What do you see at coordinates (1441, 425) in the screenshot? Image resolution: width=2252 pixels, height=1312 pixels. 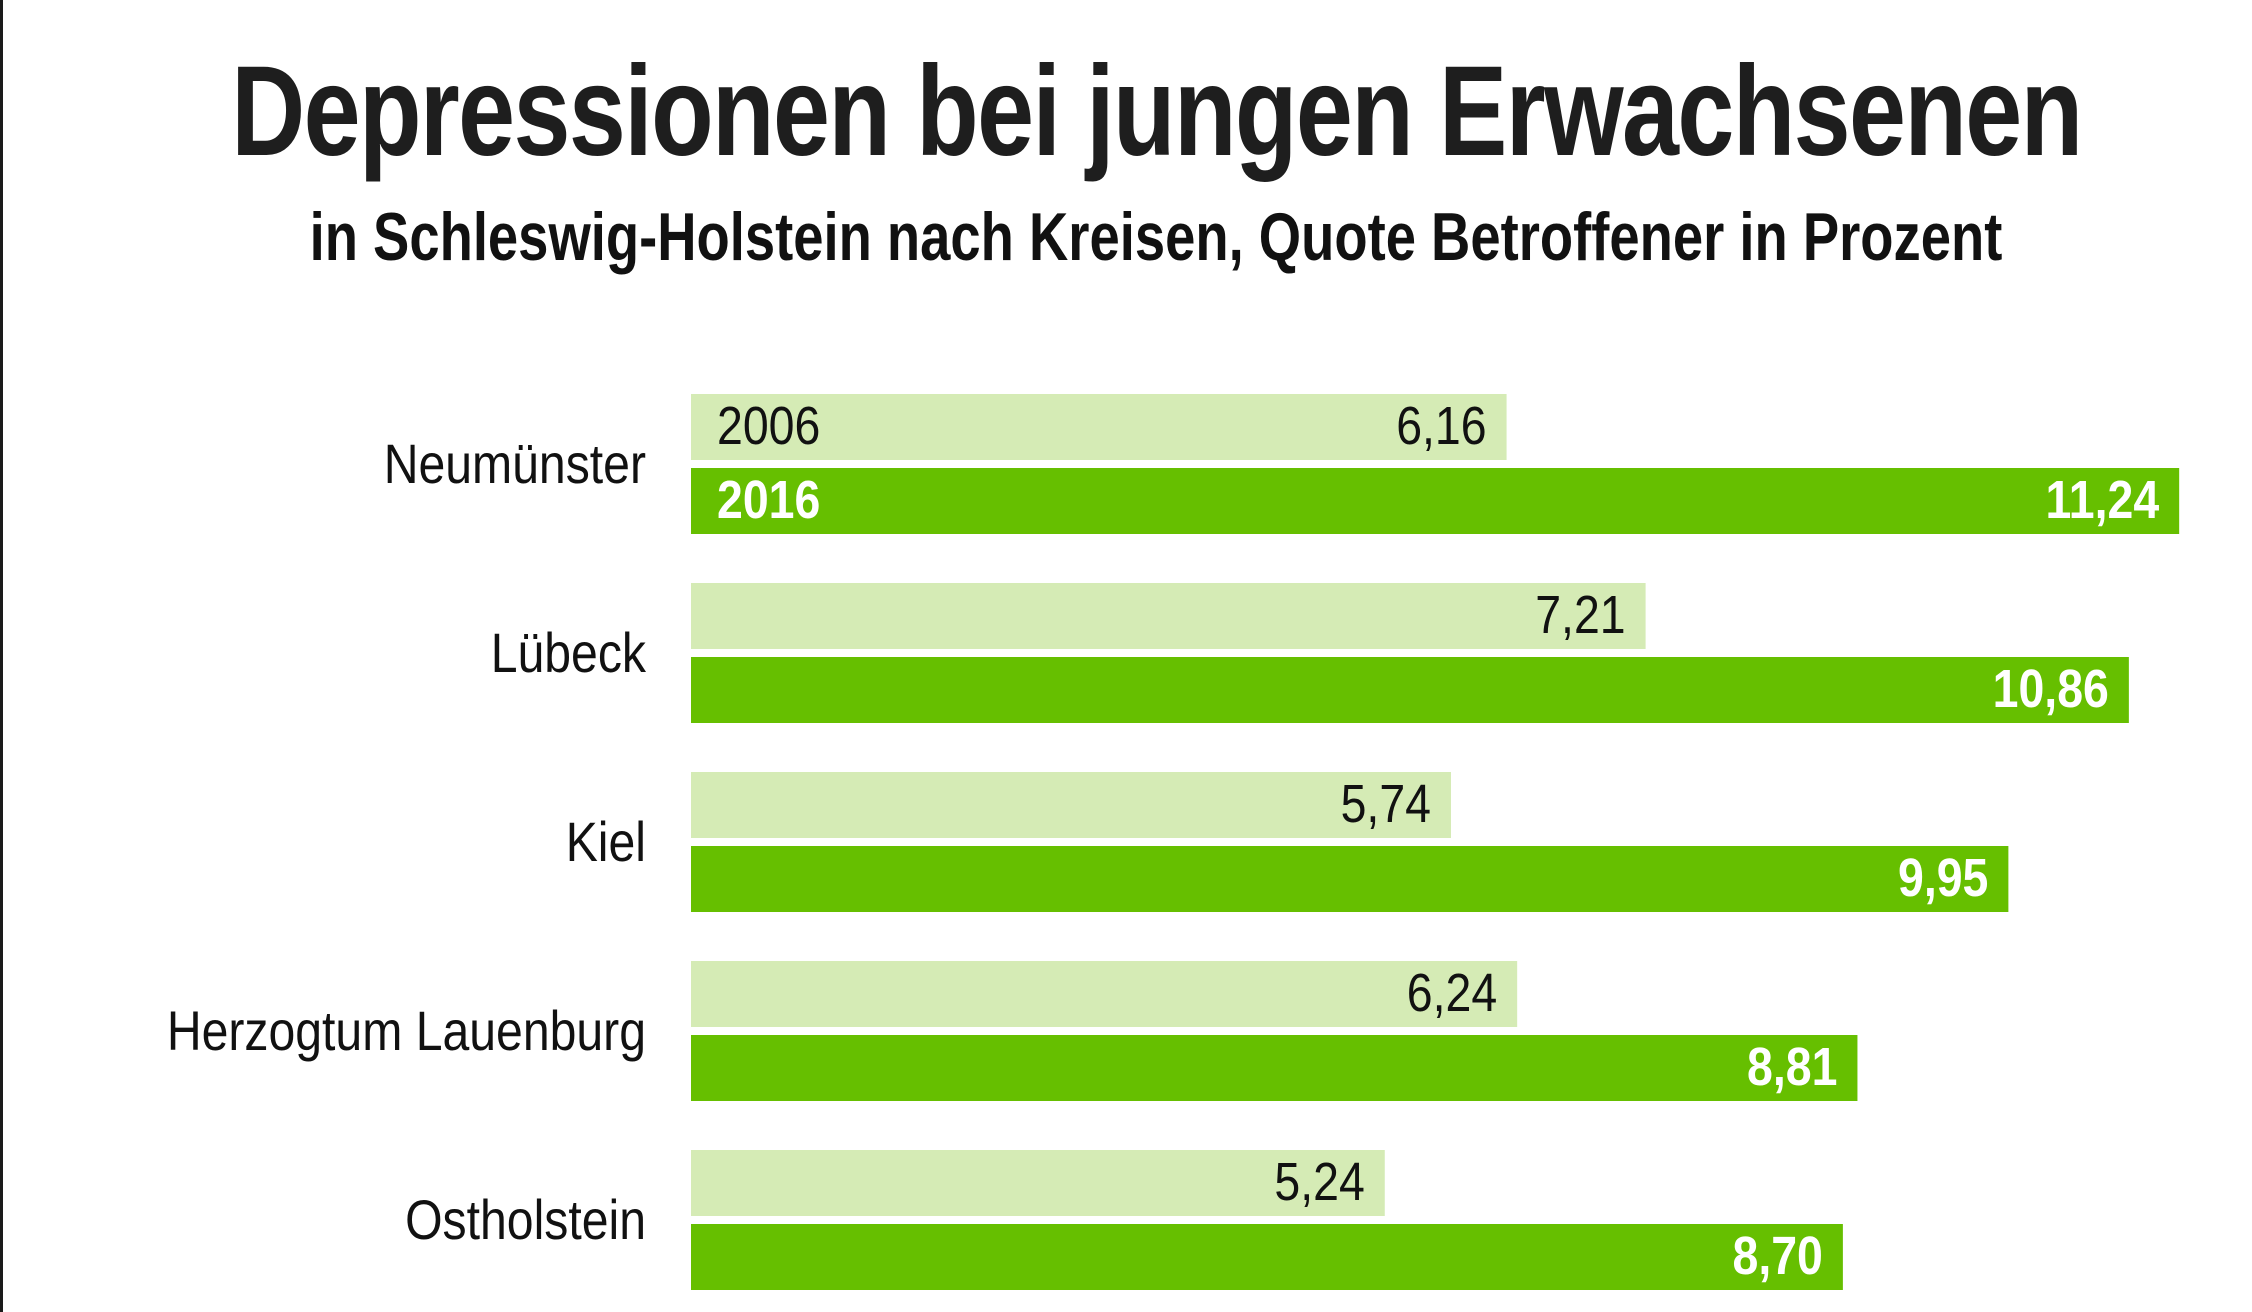 I see `data-label: 6,16` at bounding box center [1441, 425].